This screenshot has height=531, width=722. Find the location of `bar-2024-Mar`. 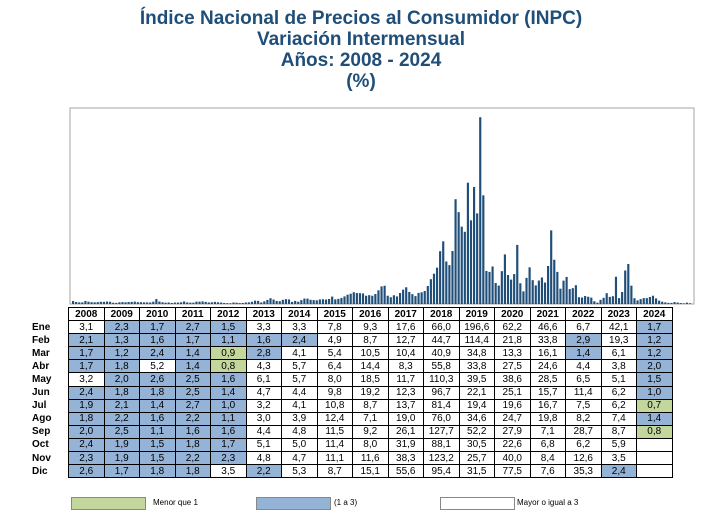

bar-2024-Mar is located at coordinates (671, 303).